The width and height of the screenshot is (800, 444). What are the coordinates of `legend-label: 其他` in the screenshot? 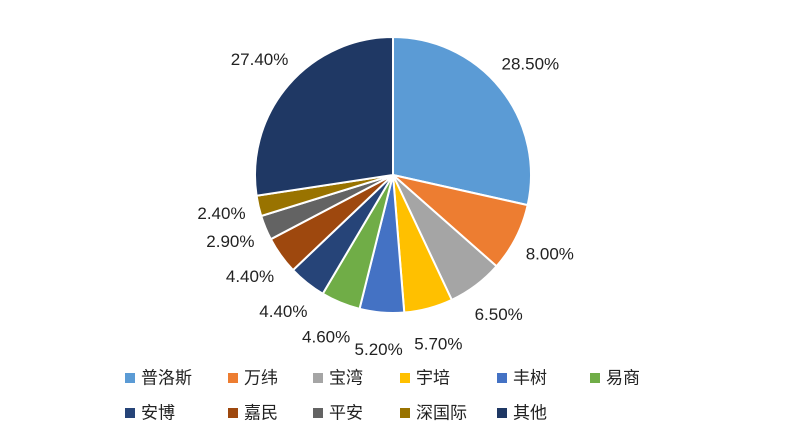 It's located at (530, 412).